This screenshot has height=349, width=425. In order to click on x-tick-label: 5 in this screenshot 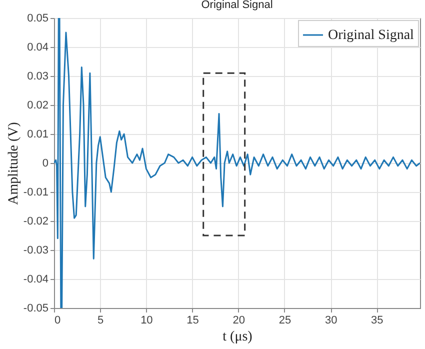, I will do `click(101, 320)`.